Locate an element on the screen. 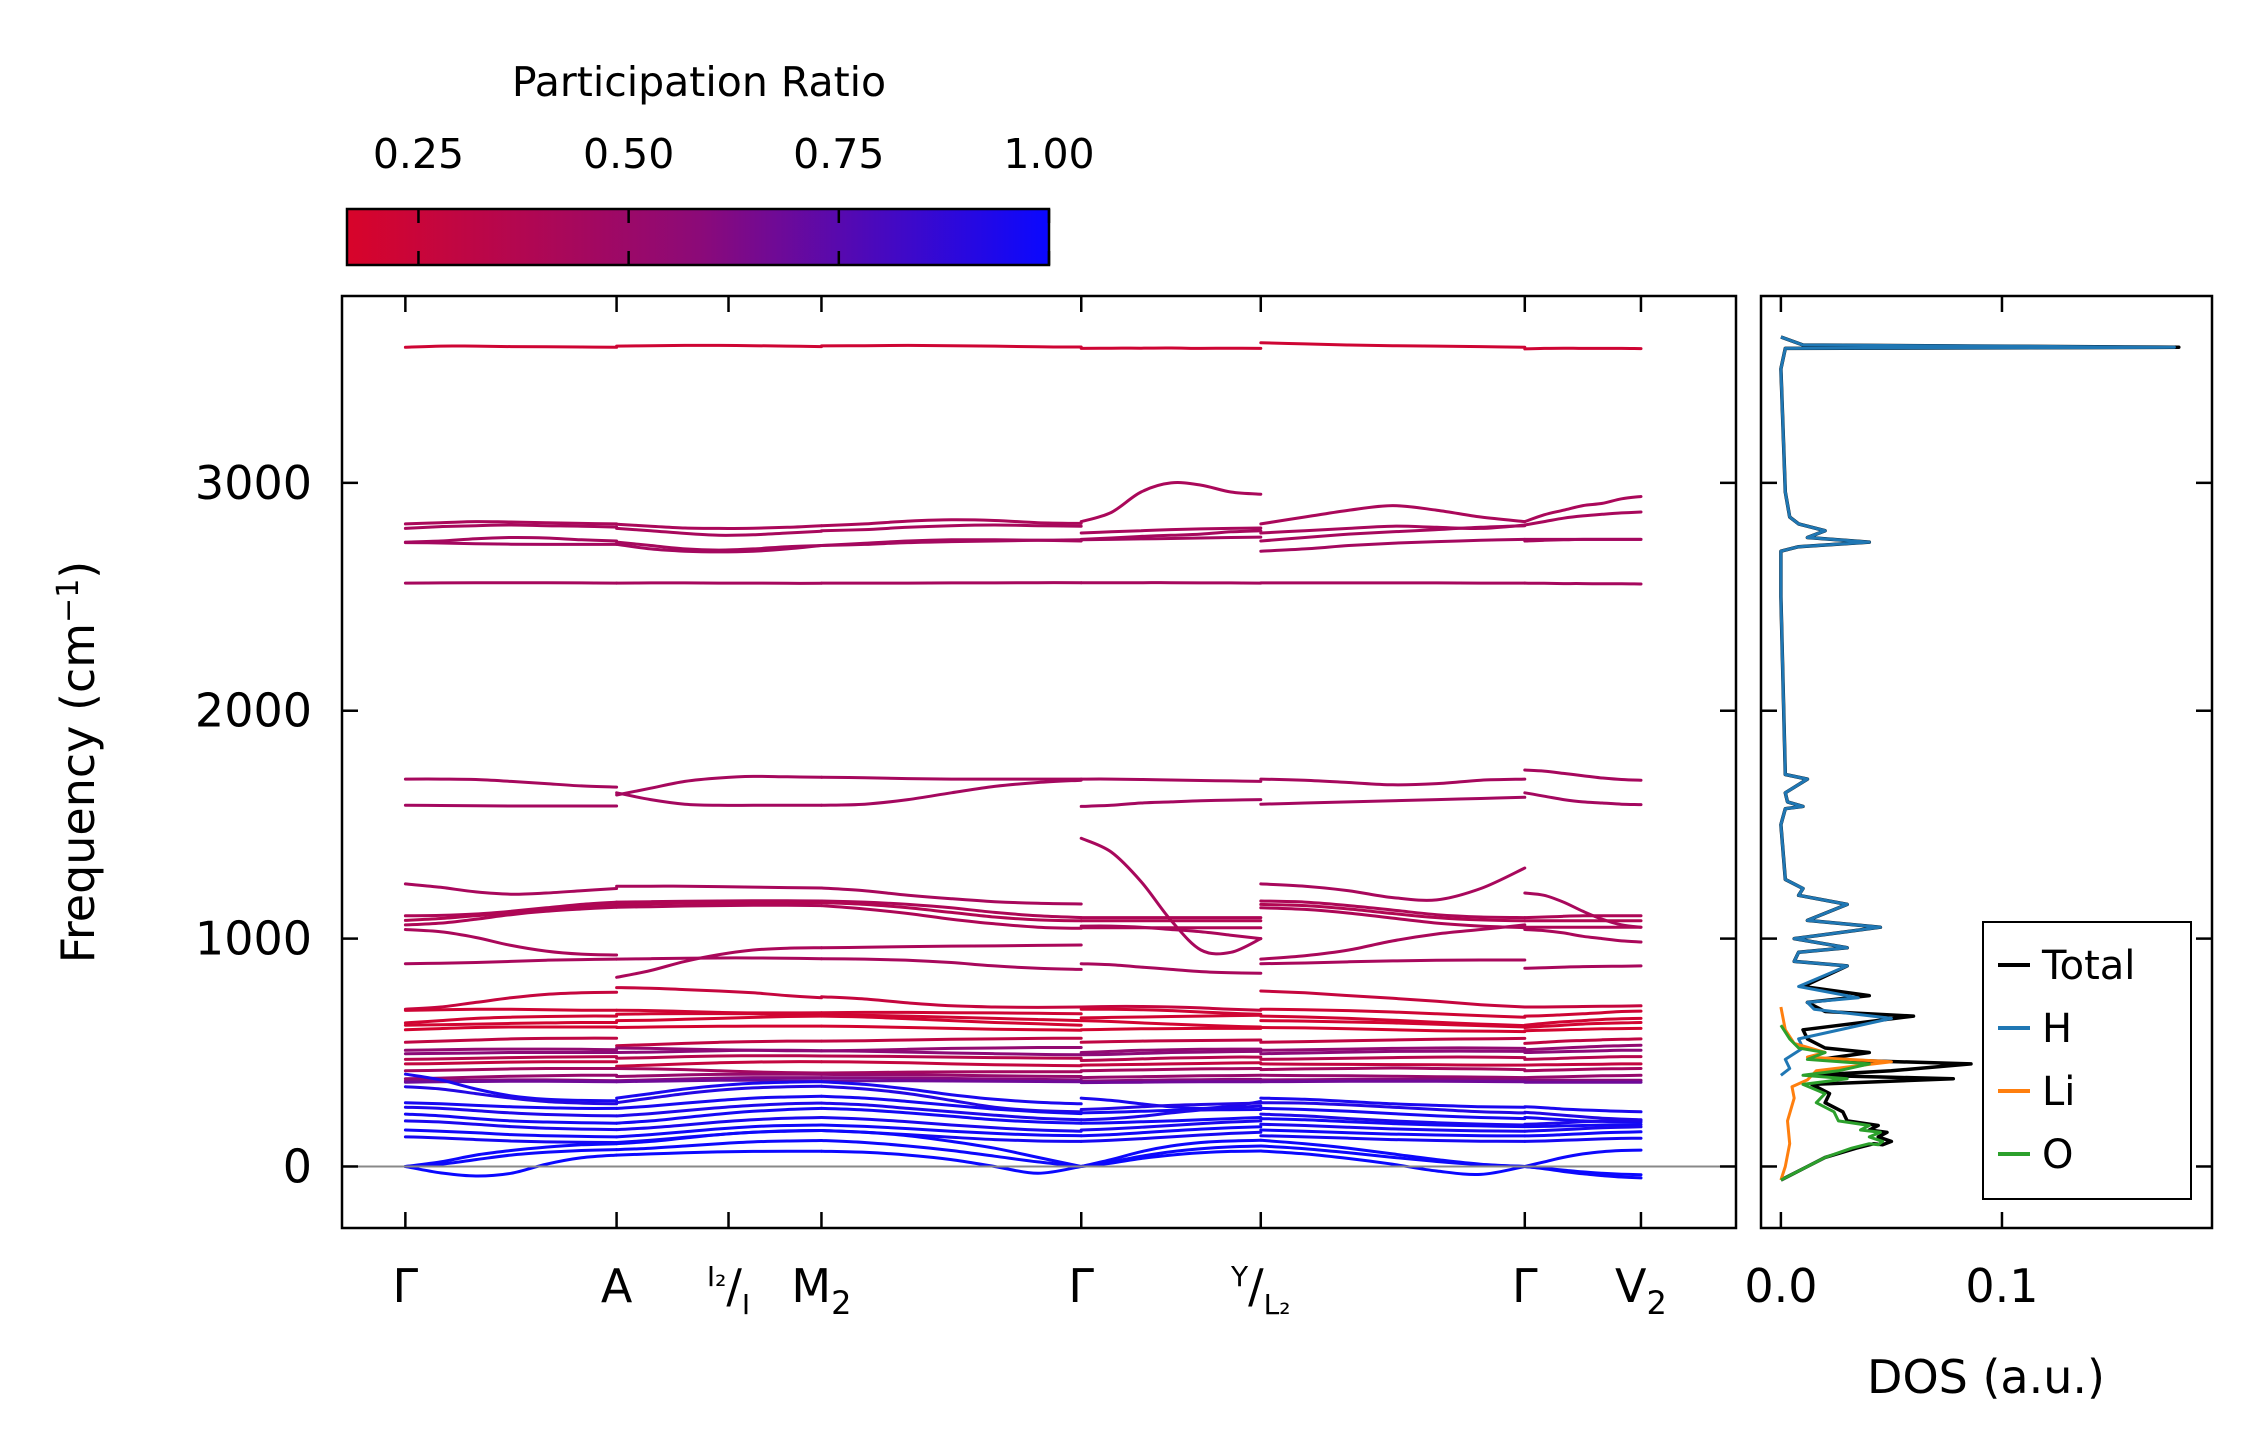 This screenshot has width=2259, height=1455. colorbar-tick-label: 0.50 is located at coordinates (628, 154).